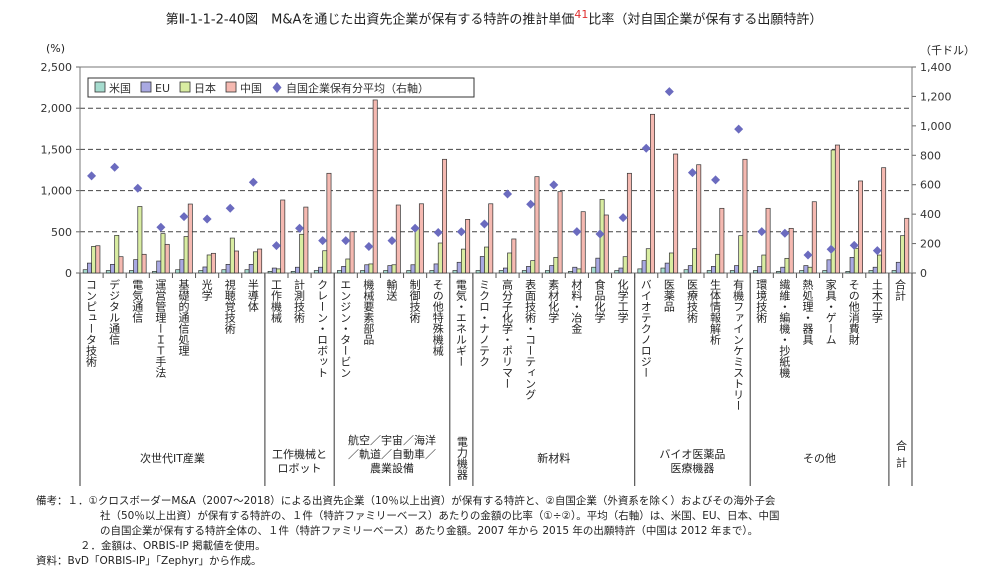 The width and height of the screenshot is (988, 583). I want to click on category-label: 表面技術・コーティング, so click(530, 339).